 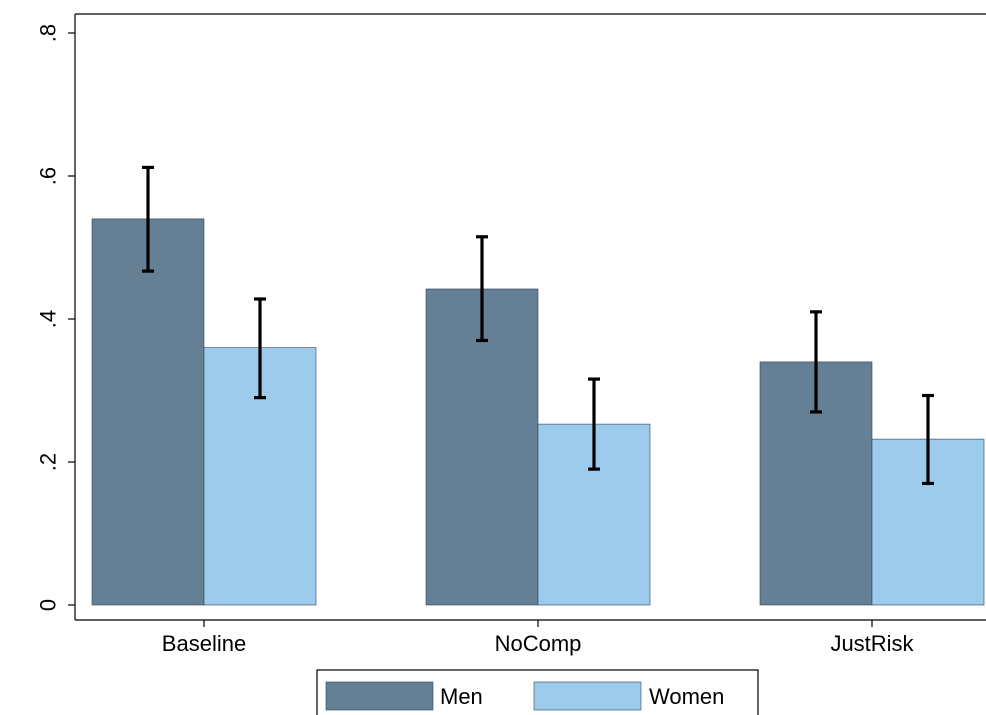 What do you see at coordinates (48, 462) in the screenshot?
I see `y-tick-label: .2` at bounding box center [48, 462].